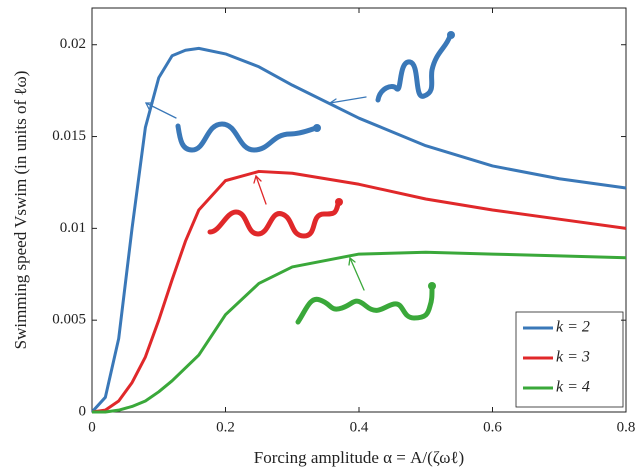  What do you see at coordinates (73, 228) in the screenshot?
I see `y-tick-label: 0.01` at bounding box center [73, 228].